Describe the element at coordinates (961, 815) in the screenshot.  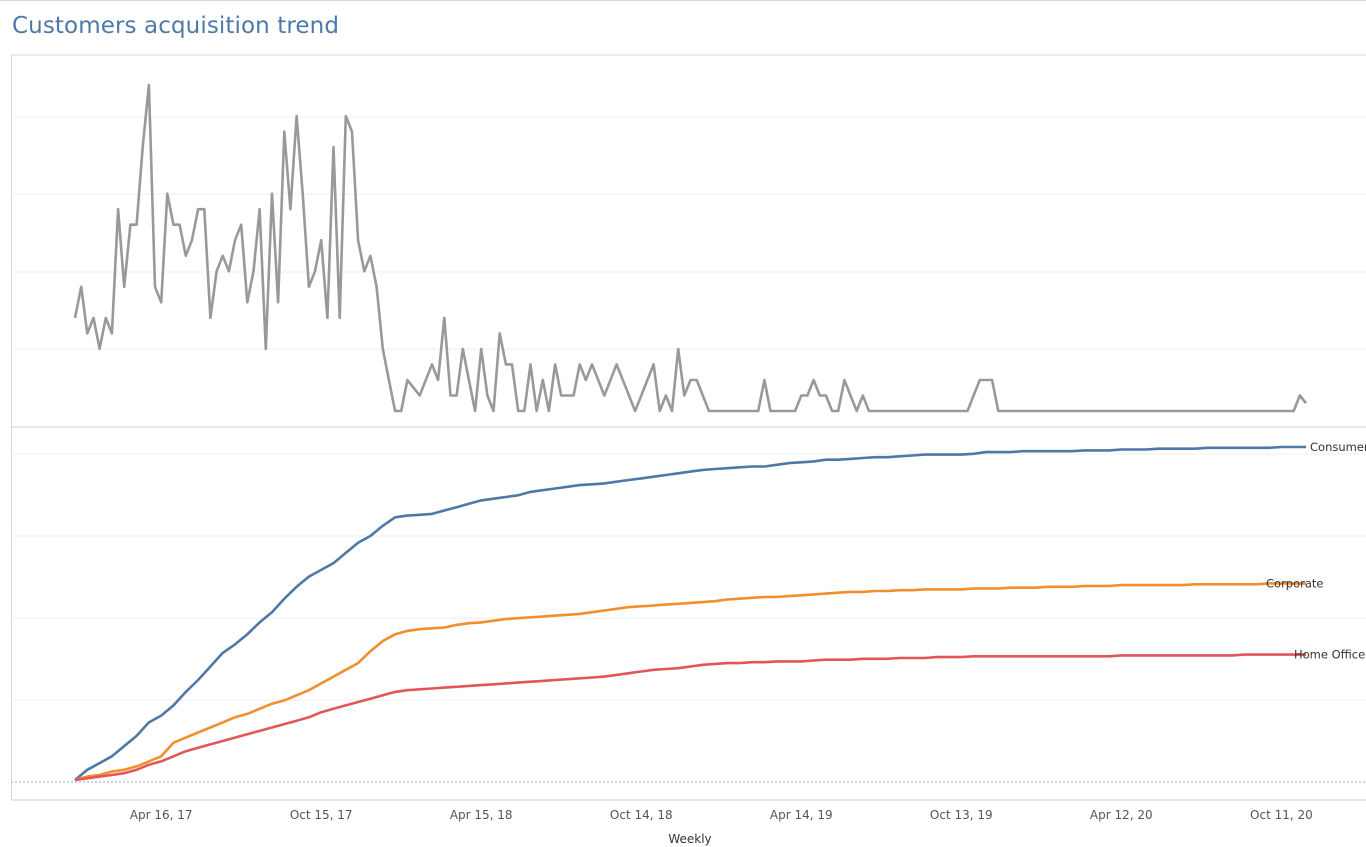
I see `x-tick-label: Oct 13, 19` at that location.